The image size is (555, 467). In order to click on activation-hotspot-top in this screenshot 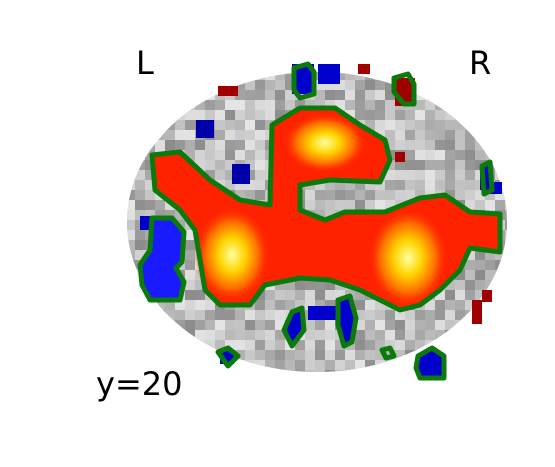, I will do `click(325, 143)`.